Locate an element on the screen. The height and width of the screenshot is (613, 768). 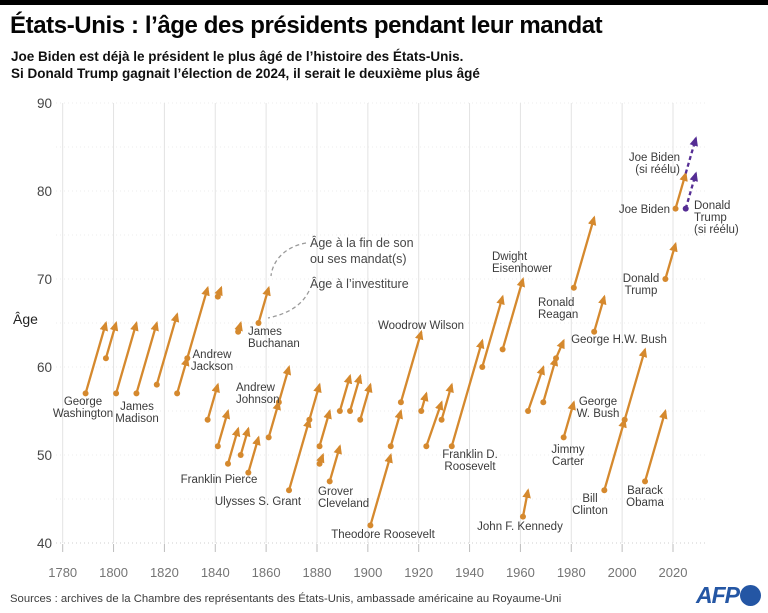
president-dot-james-buchanan is located at coordinates (258, 323).